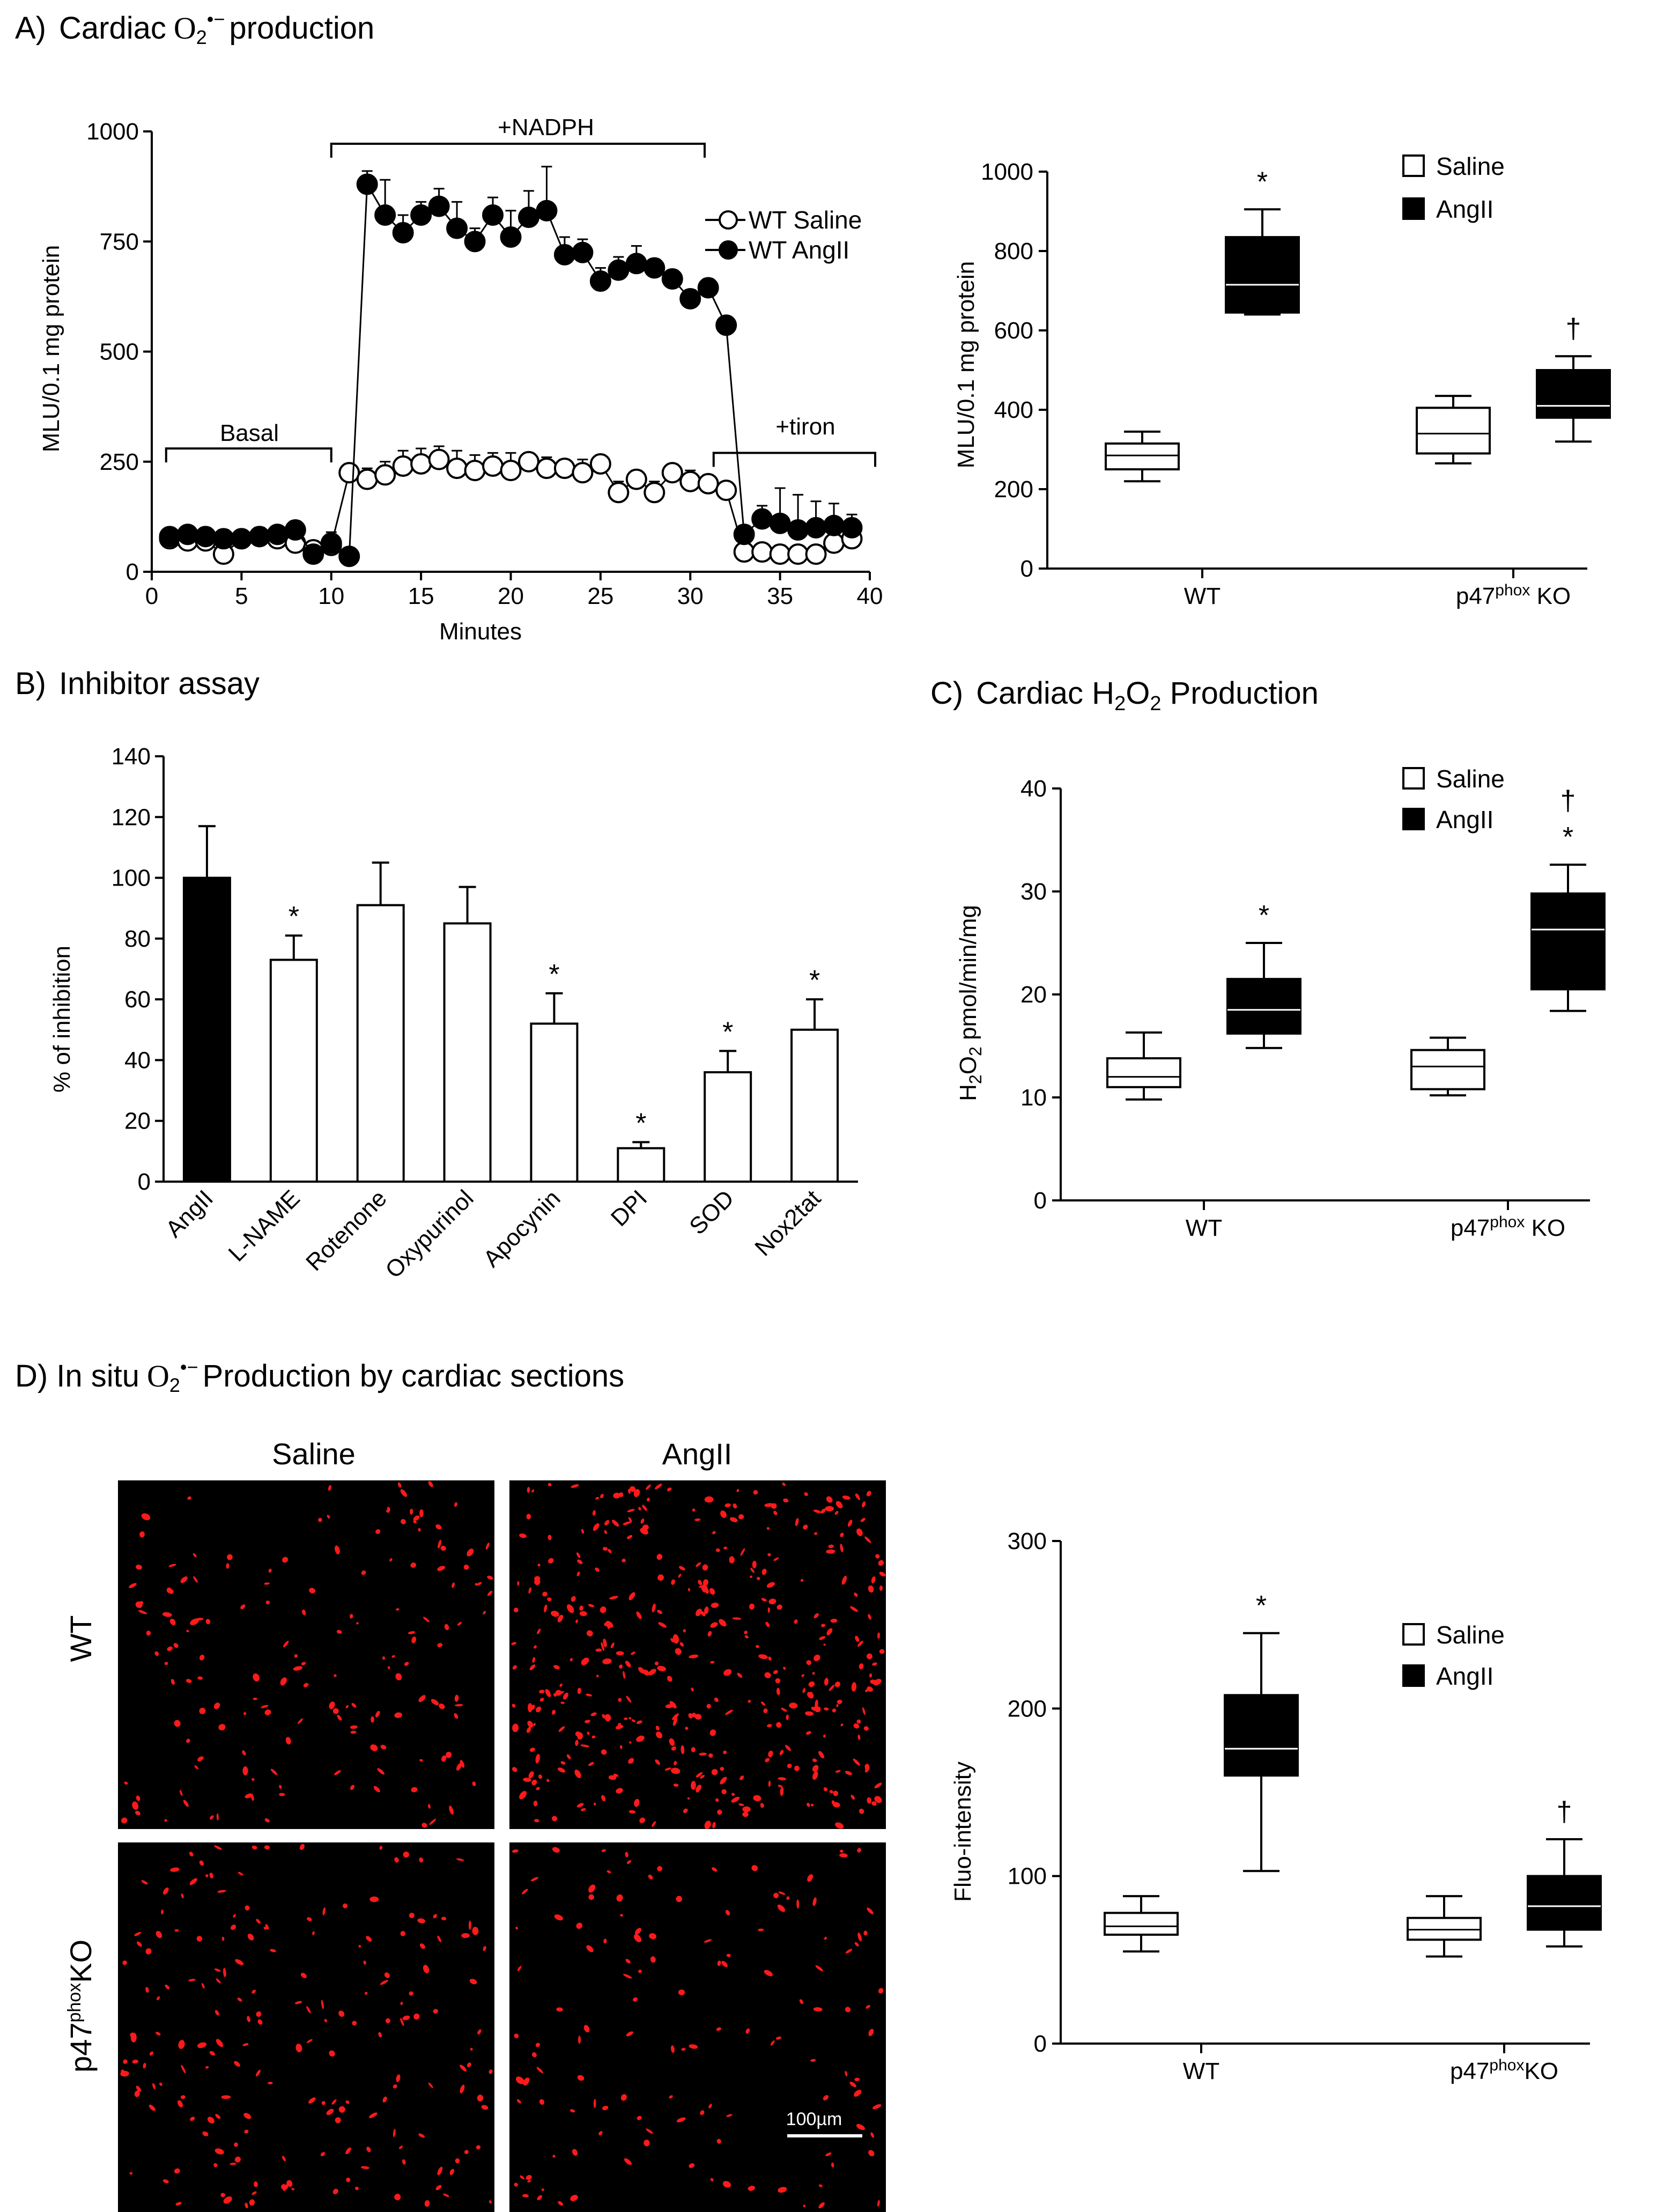 The image size is (1679, 2212). Describe the element at coordinates (381, 1044) in the screenshot. I see `bar-rotenone` at that location.